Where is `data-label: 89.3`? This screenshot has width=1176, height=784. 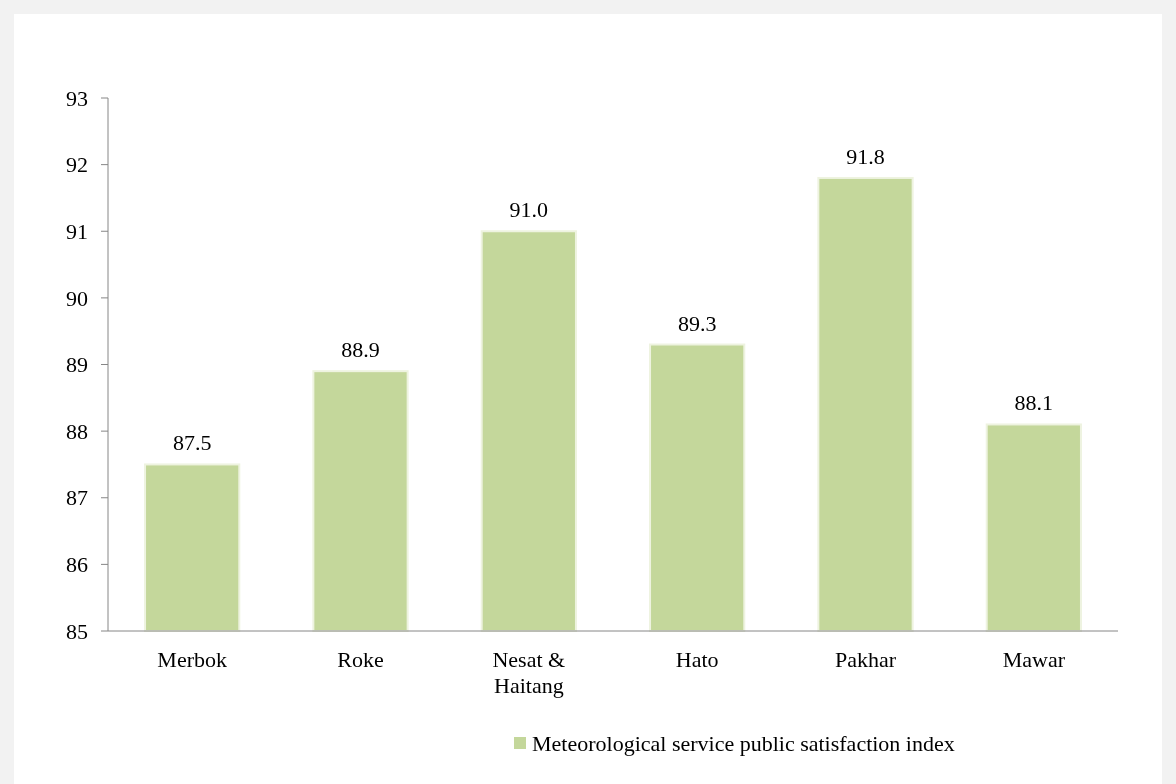
data-label: 89.3 is located at coordinates (697, 323).